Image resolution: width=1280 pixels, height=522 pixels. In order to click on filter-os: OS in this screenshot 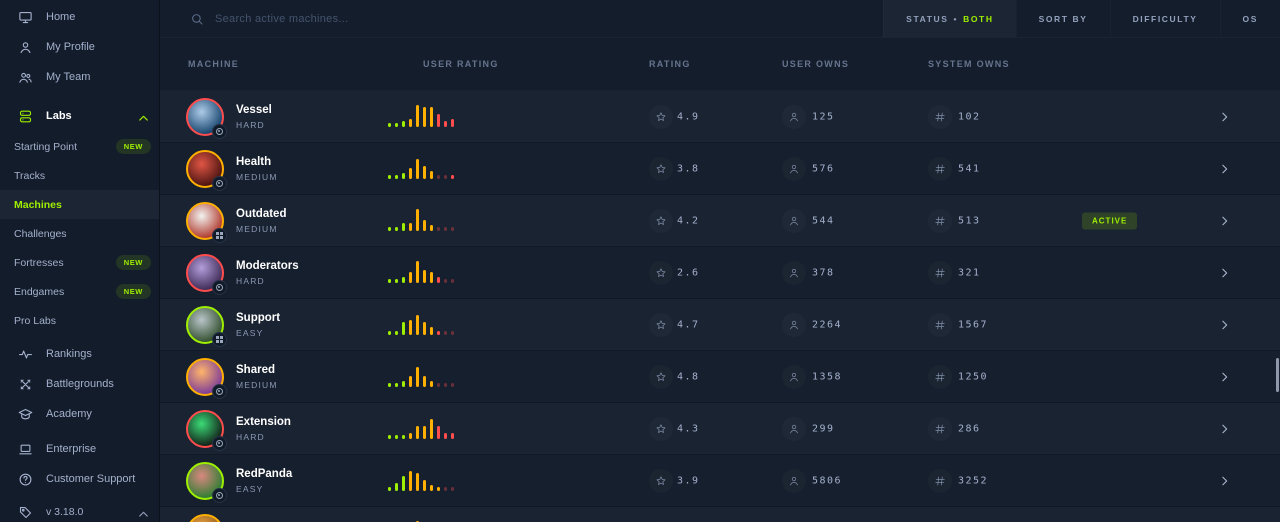, I will do `click(1250, 18)`.